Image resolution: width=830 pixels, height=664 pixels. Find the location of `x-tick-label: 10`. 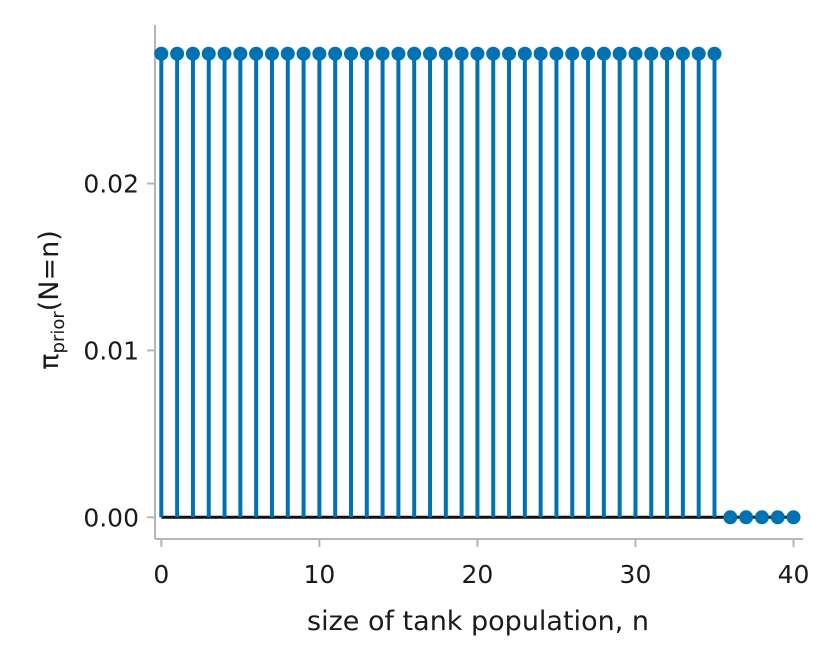

x-tick-label: 10 is located at coordinates (319, 574).